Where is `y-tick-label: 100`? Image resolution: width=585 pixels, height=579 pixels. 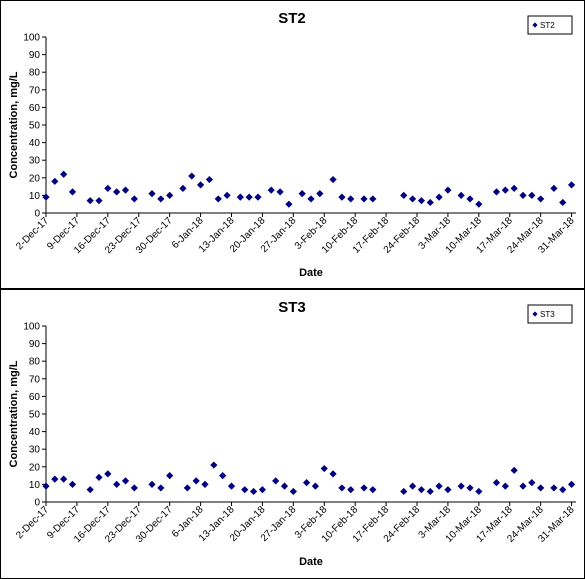
y-tick-label: 100 is located at coordinates (31, 327).